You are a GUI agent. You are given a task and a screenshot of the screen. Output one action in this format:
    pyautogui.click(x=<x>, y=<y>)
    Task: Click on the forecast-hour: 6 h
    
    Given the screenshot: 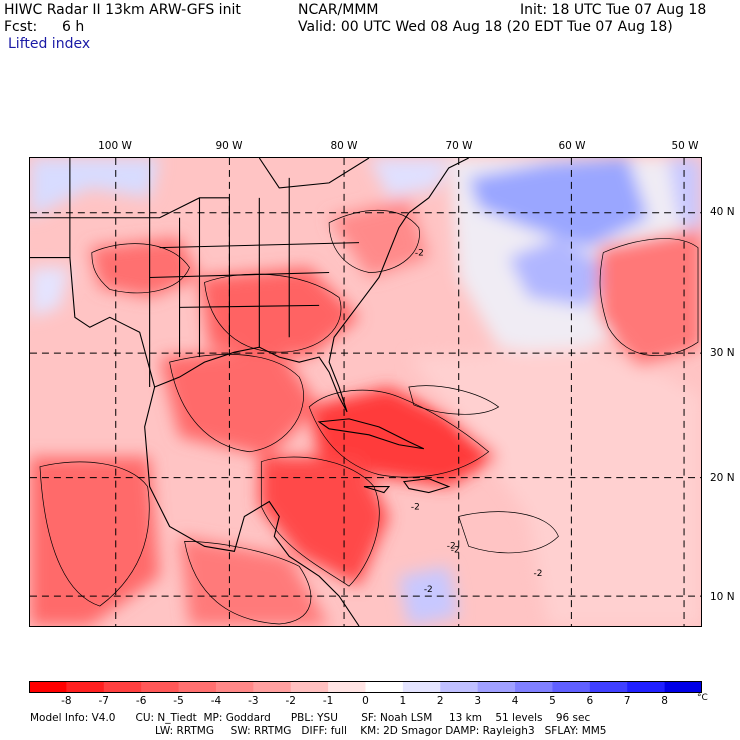 What is the action you would take?
    pyautogui.click(x=73, y=27)
    